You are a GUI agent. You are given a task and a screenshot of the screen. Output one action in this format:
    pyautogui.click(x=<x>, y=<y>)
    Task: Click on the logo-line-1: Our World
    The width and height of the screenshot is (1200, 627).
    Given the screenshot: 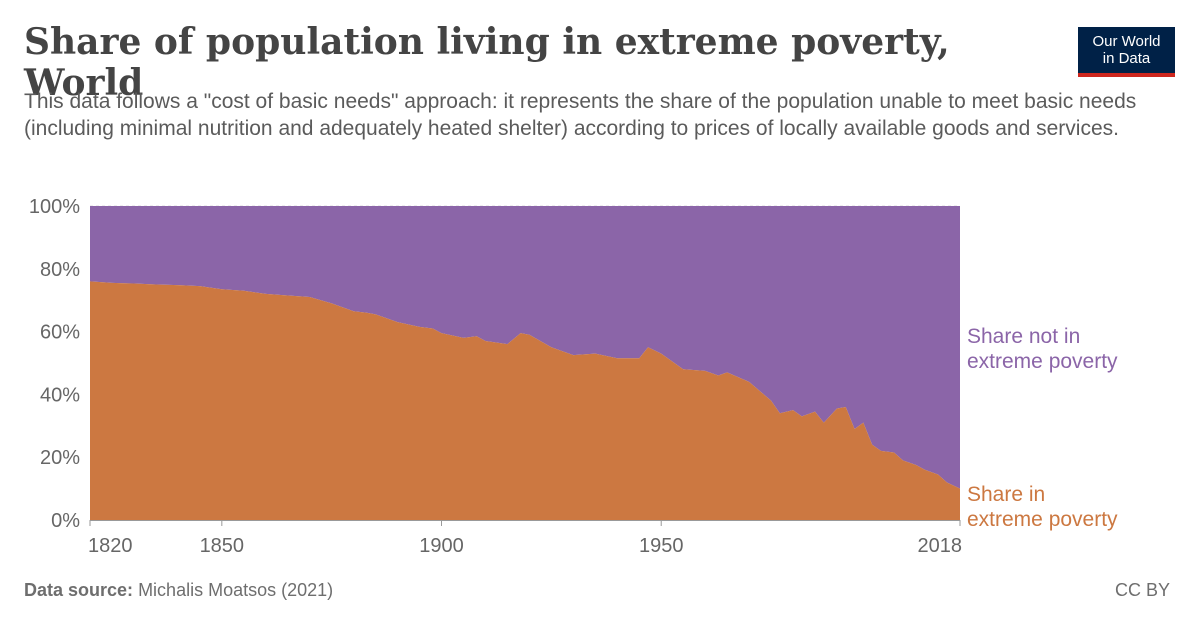 What is the action you would take?
    pyautogui.click(x=1126, y=41)
    